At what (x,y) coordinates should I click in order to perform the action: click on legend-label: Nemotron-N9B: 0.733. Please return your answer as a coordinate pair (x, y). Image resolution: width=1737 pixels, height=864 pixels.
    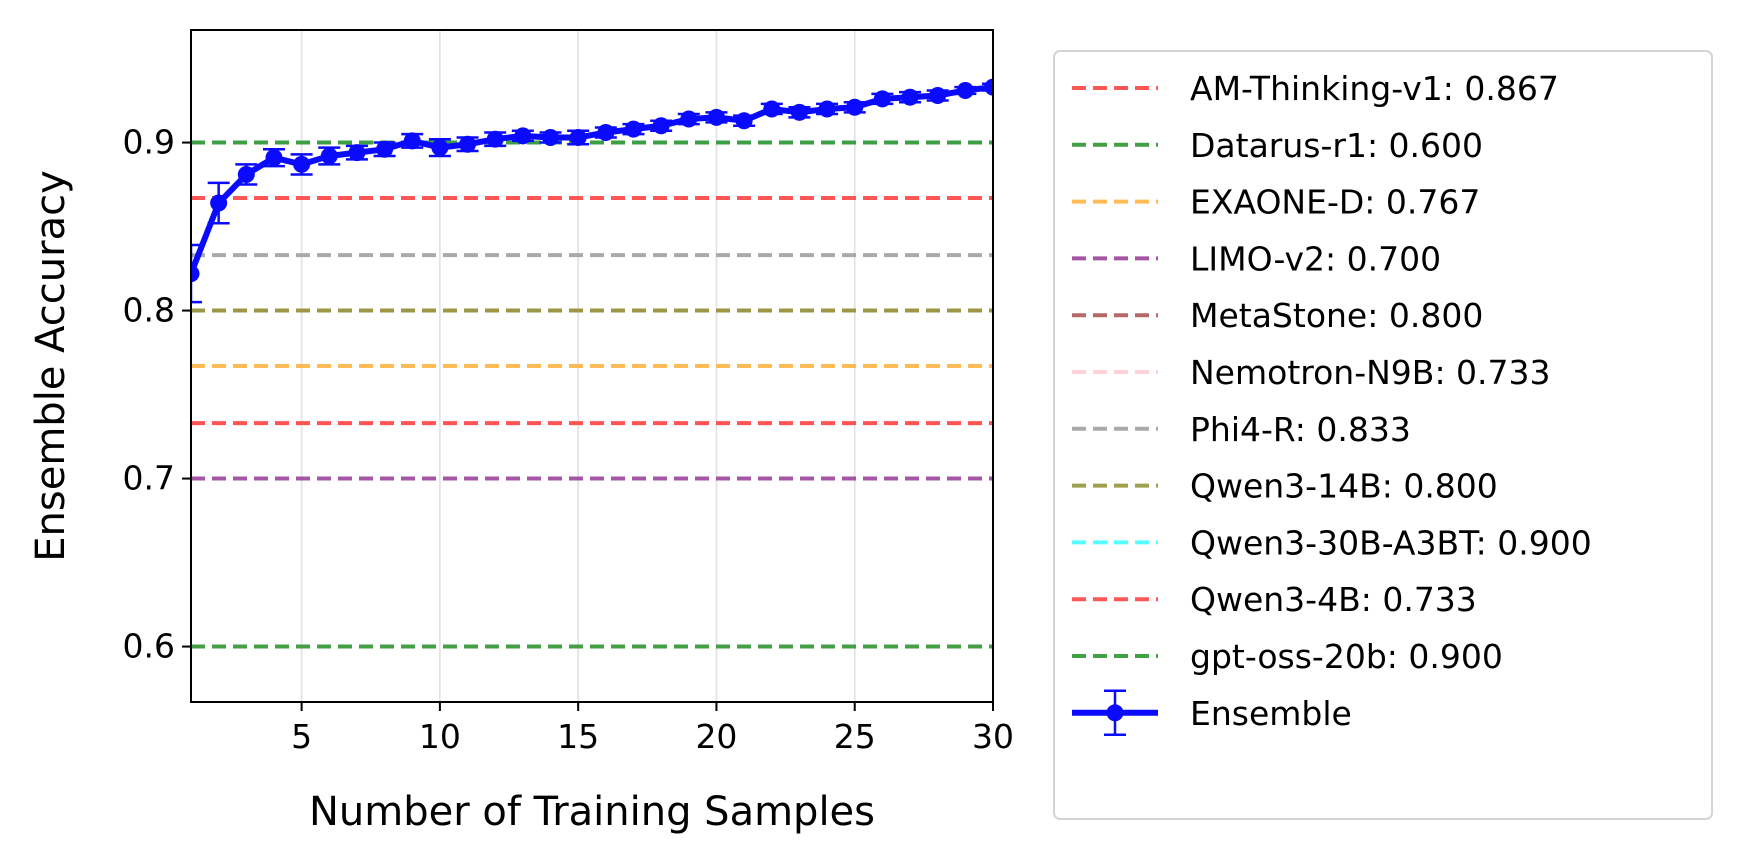
    Looking at the image, I should click on (1370, 372).